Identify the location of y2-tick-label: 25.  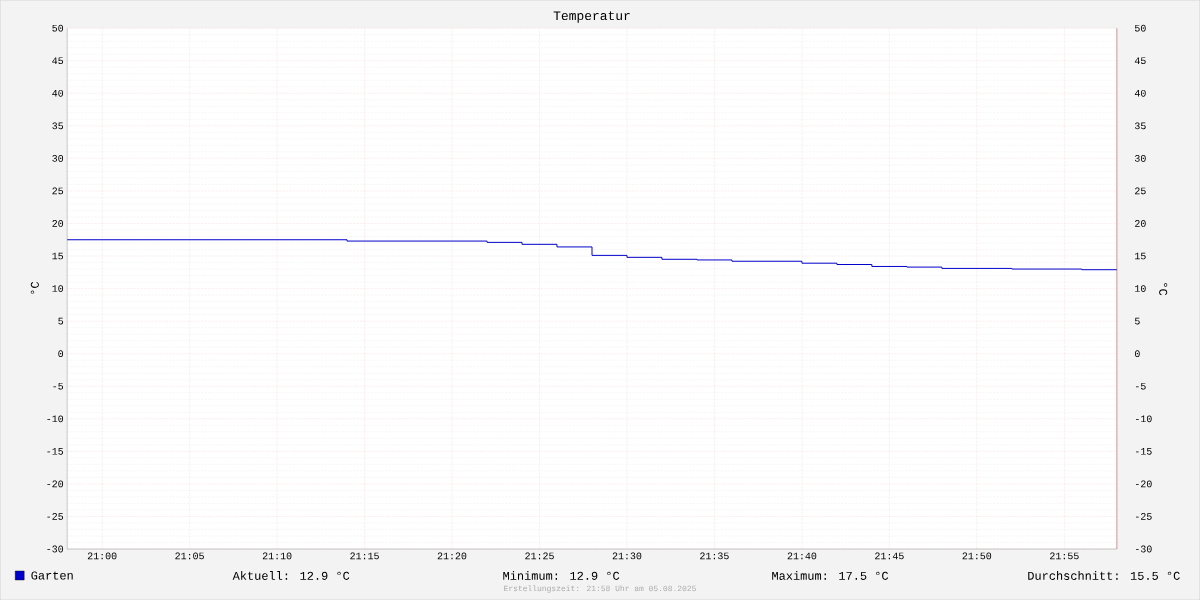
(1140, 191).